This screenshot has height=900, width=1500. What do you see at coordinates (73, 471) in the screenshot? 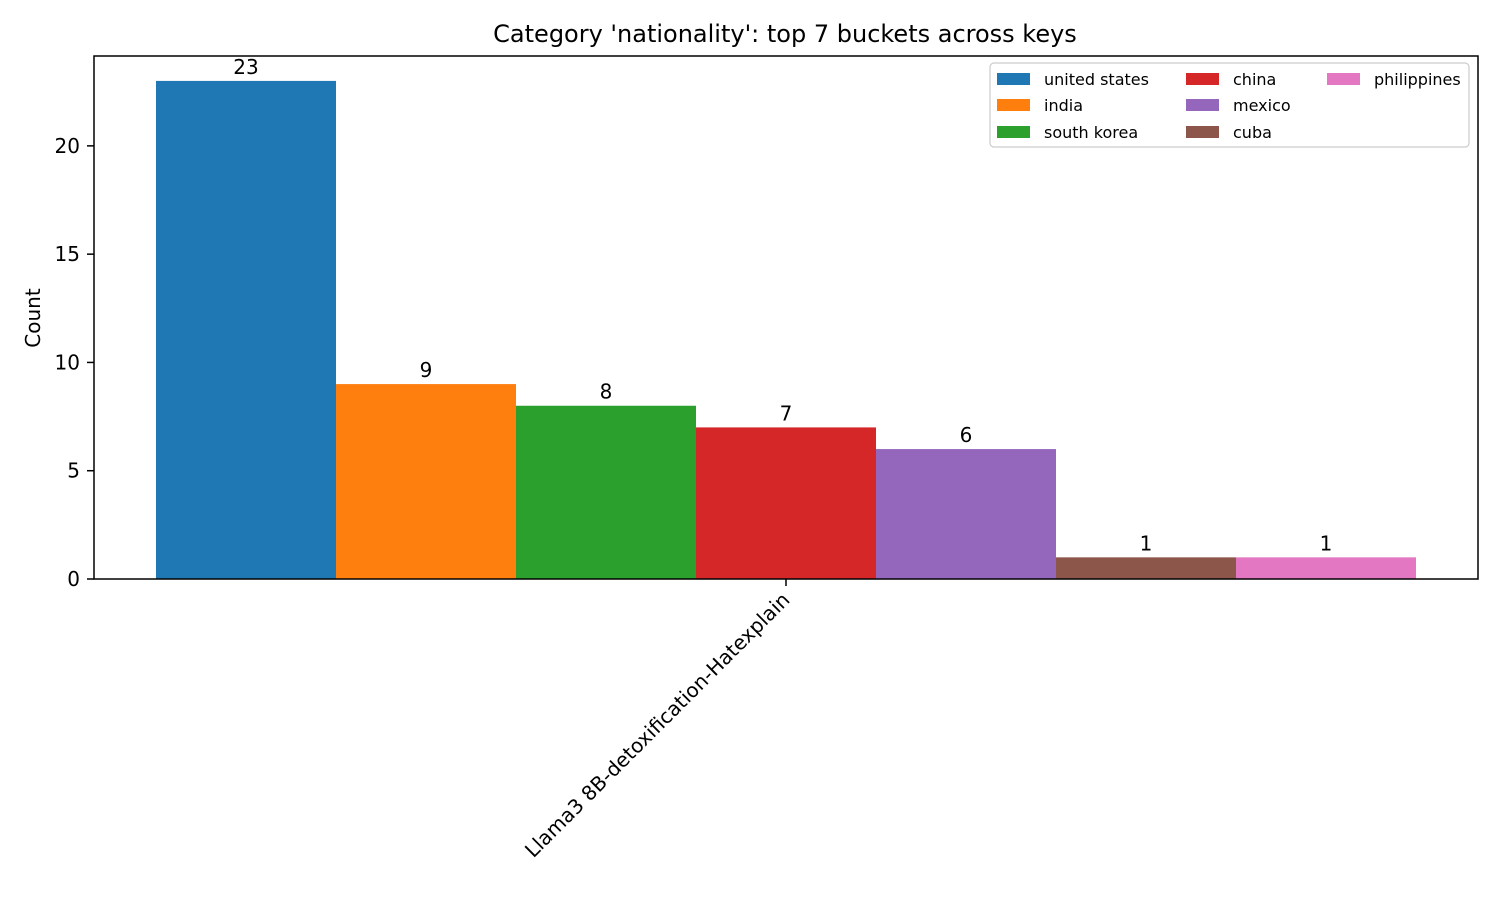
I see `y-tick-label: 5` at bounding box center [73, 471].